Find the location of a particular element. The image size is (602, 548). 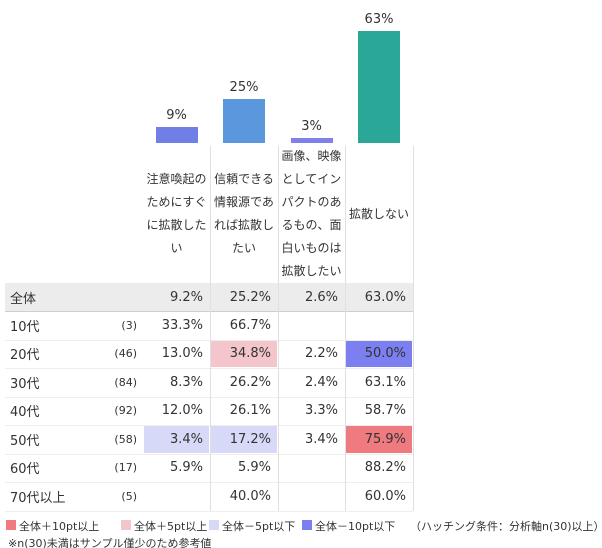

row-n: (3) is located at coordinates (129, 325).